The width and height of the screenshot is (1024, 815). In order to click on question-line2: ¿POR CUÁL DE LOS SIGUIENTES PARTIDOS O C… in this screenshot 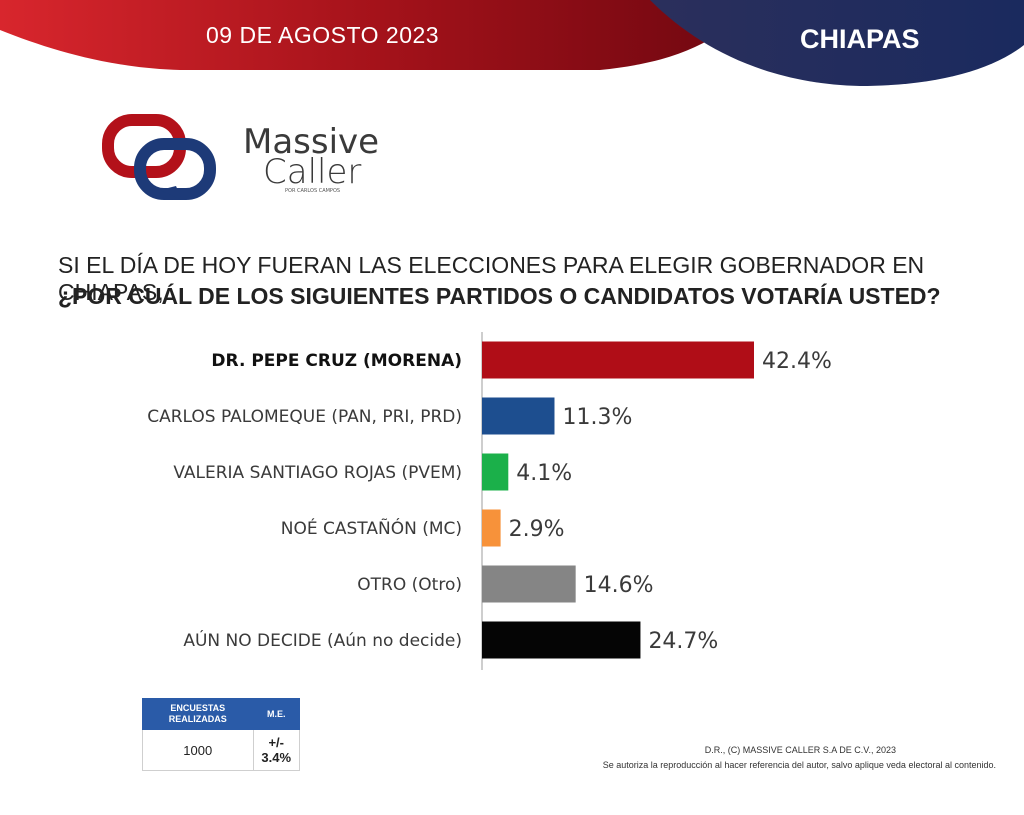, I will do `click(499, 296)`.